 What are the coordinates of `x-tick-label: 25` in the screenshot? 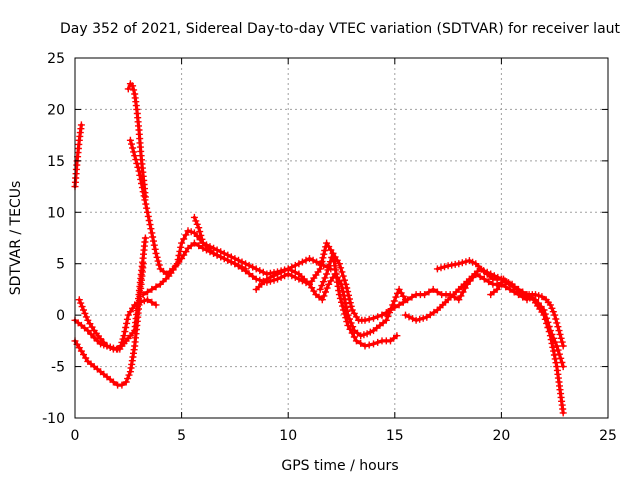 It's located at (608, 436).